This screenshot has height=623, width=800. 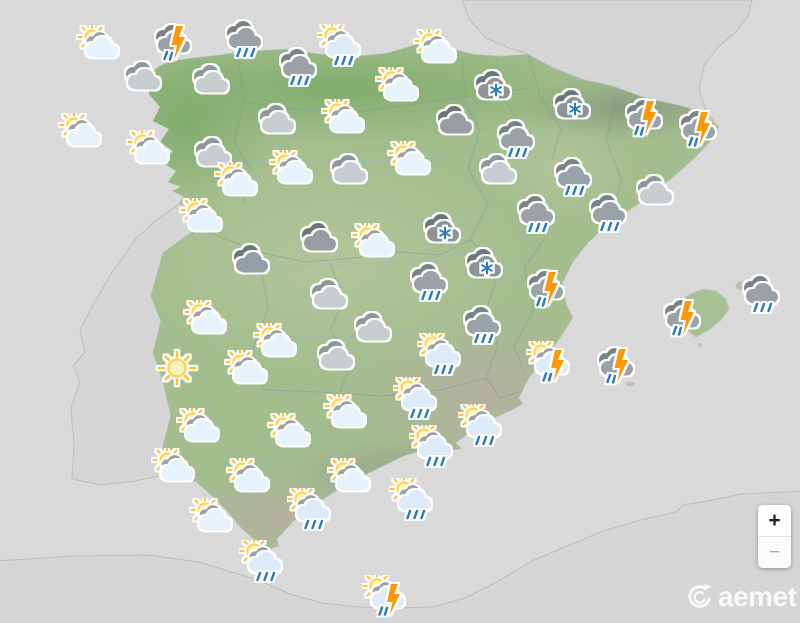 I want to click on map-zoom-control: + −, so click(x=774, y=536).